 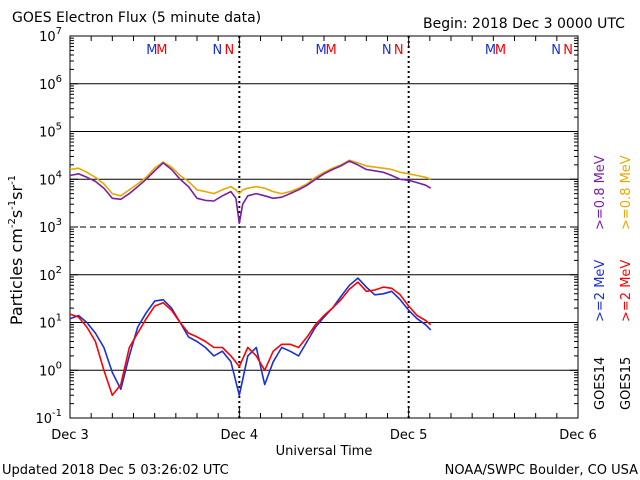 I want to click on y-tick-label: 10⁻¹, so click(x=48, y=417).